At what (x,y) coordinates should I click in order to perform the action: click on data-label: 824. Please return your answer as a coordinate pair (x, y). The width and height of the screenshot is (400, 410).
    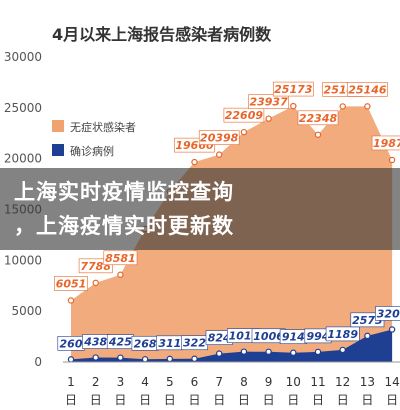
    Looking at the image, I should click on (219, 338).